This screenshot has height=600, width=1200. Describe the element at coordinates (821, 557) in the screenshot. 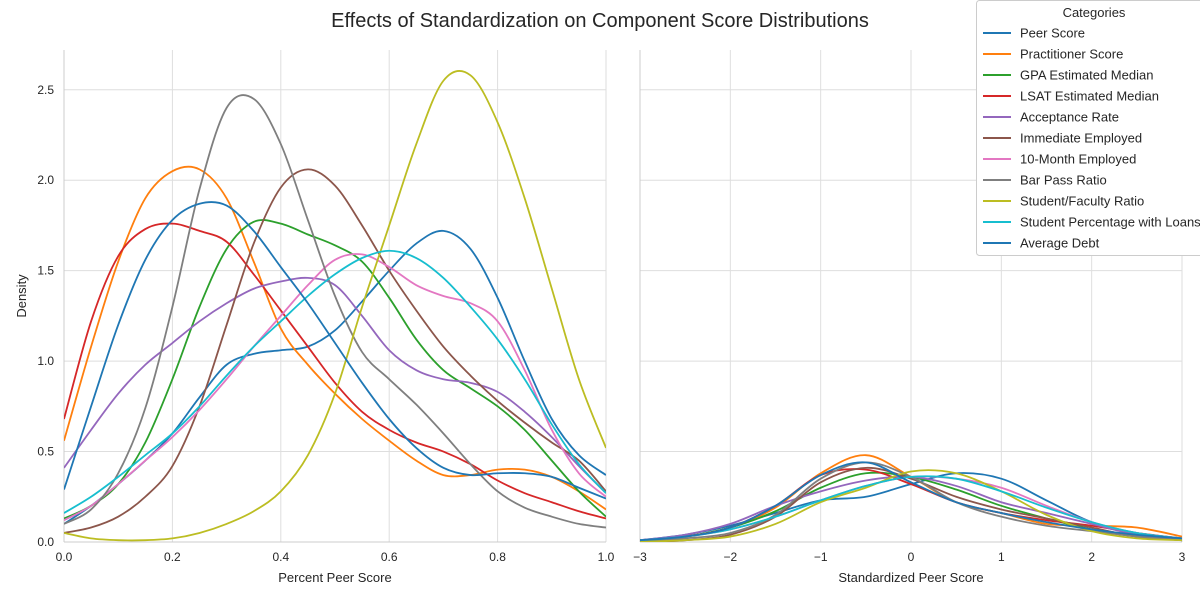

I see `right-xtick-label: −1` at that location.